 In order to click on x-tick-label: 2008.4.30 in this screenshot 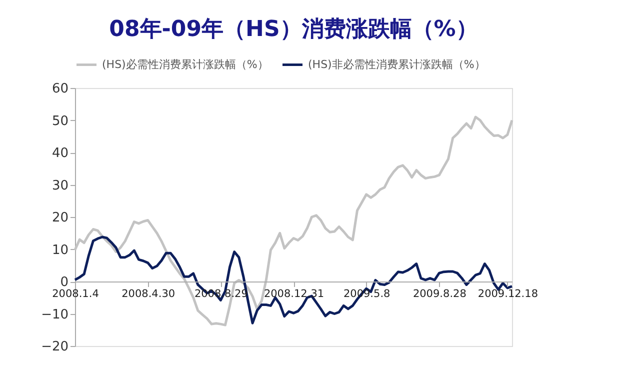, I will do `click(149, 294)`.